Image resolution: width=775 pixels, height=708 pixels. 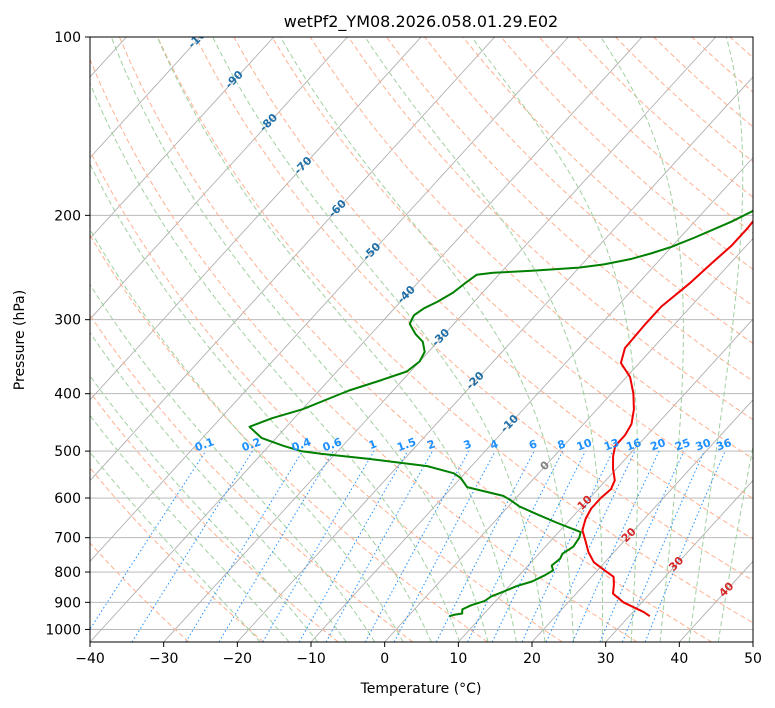 I want to click on y-tick-label: 200, so click(x=67, y=216).